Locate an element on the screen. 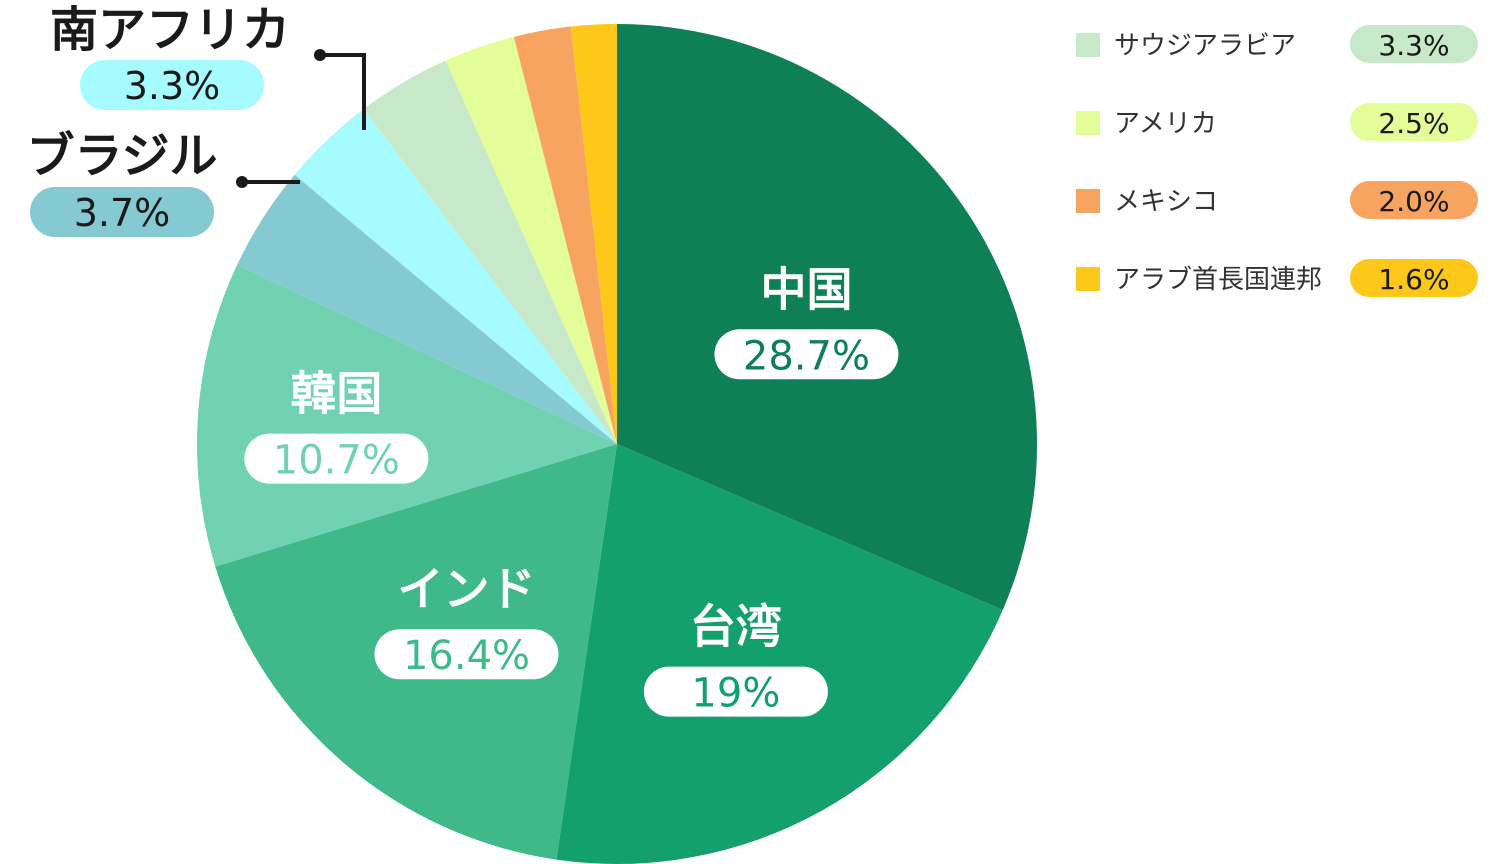 This screenshot has width=1492, height=864. slice-7-legend-value: 2.5% is located at coordinates (1413, 123).